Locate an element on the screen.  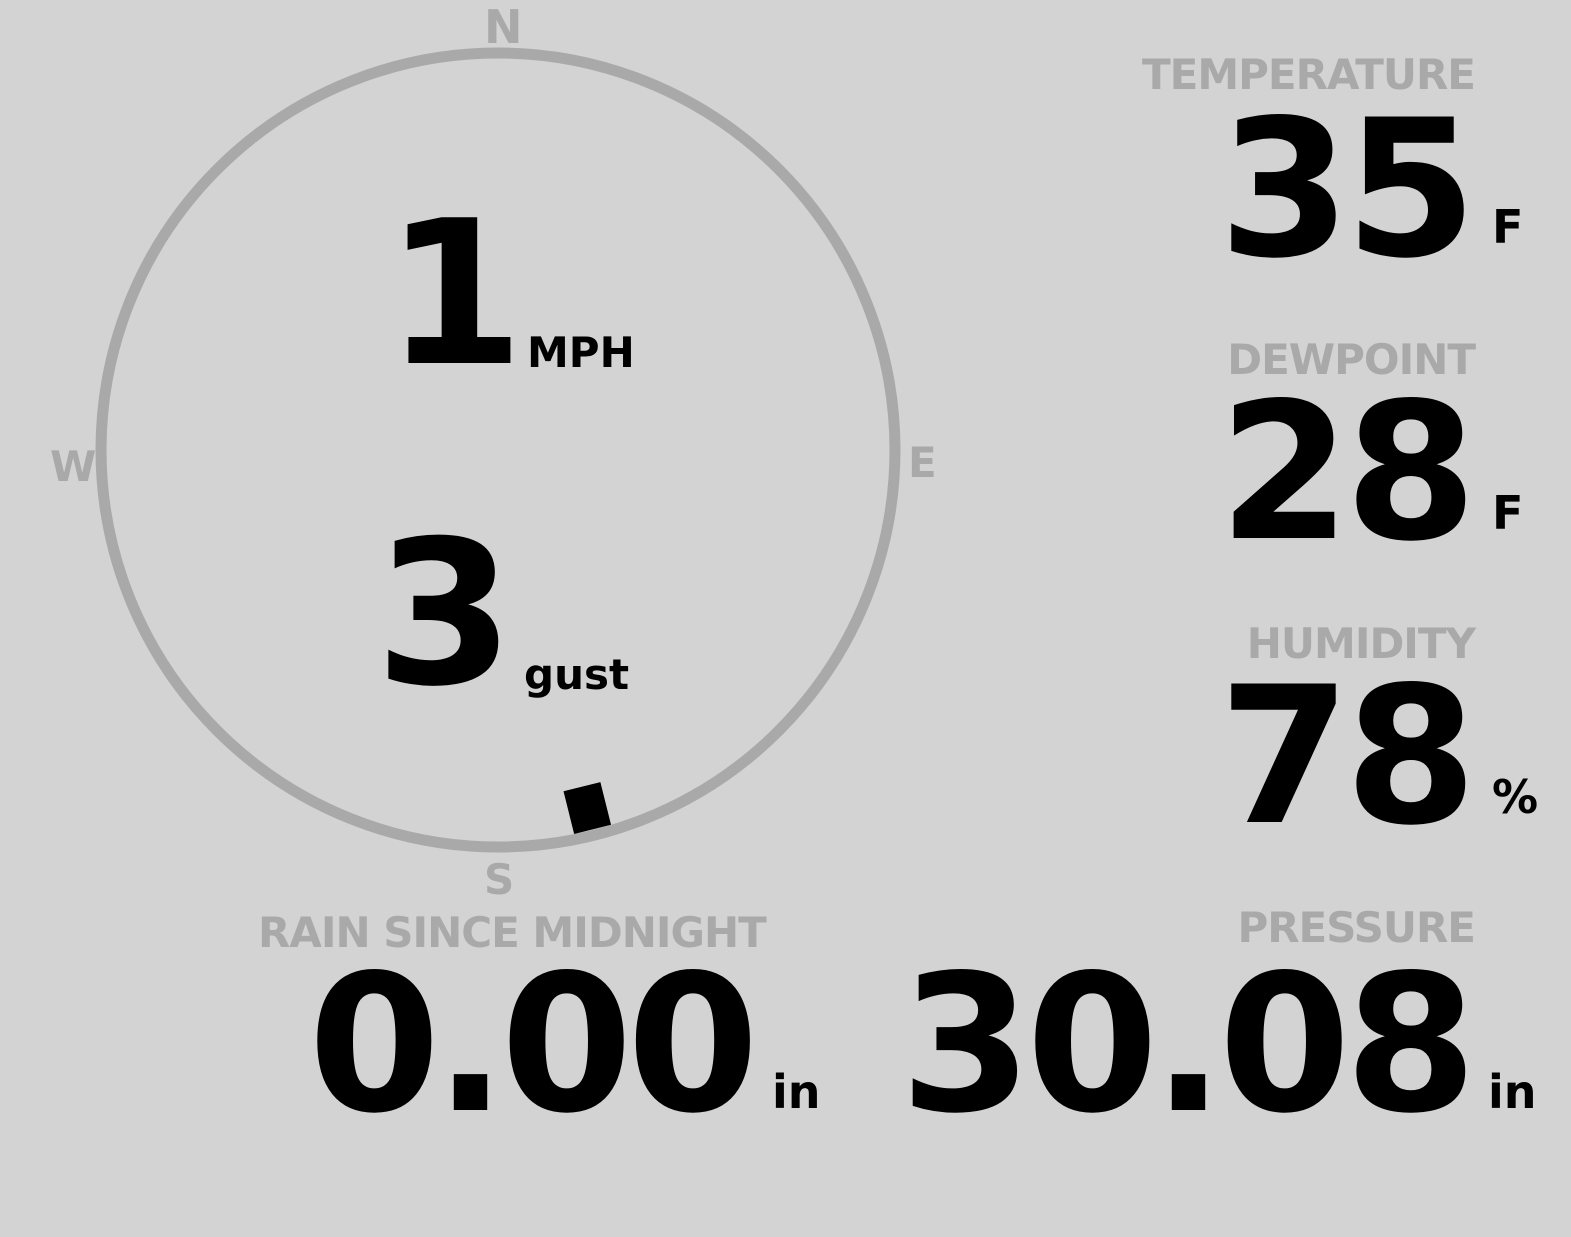
wind-direction-marker is located at coordinates (587, 808).